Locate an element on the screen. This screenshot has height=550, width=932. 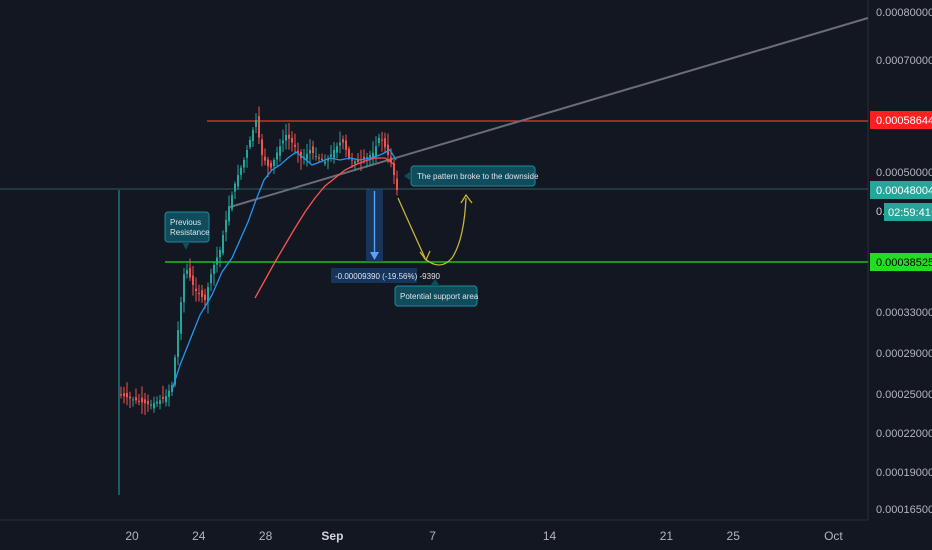
measure-label-bg is located at coordinates (374, 275).